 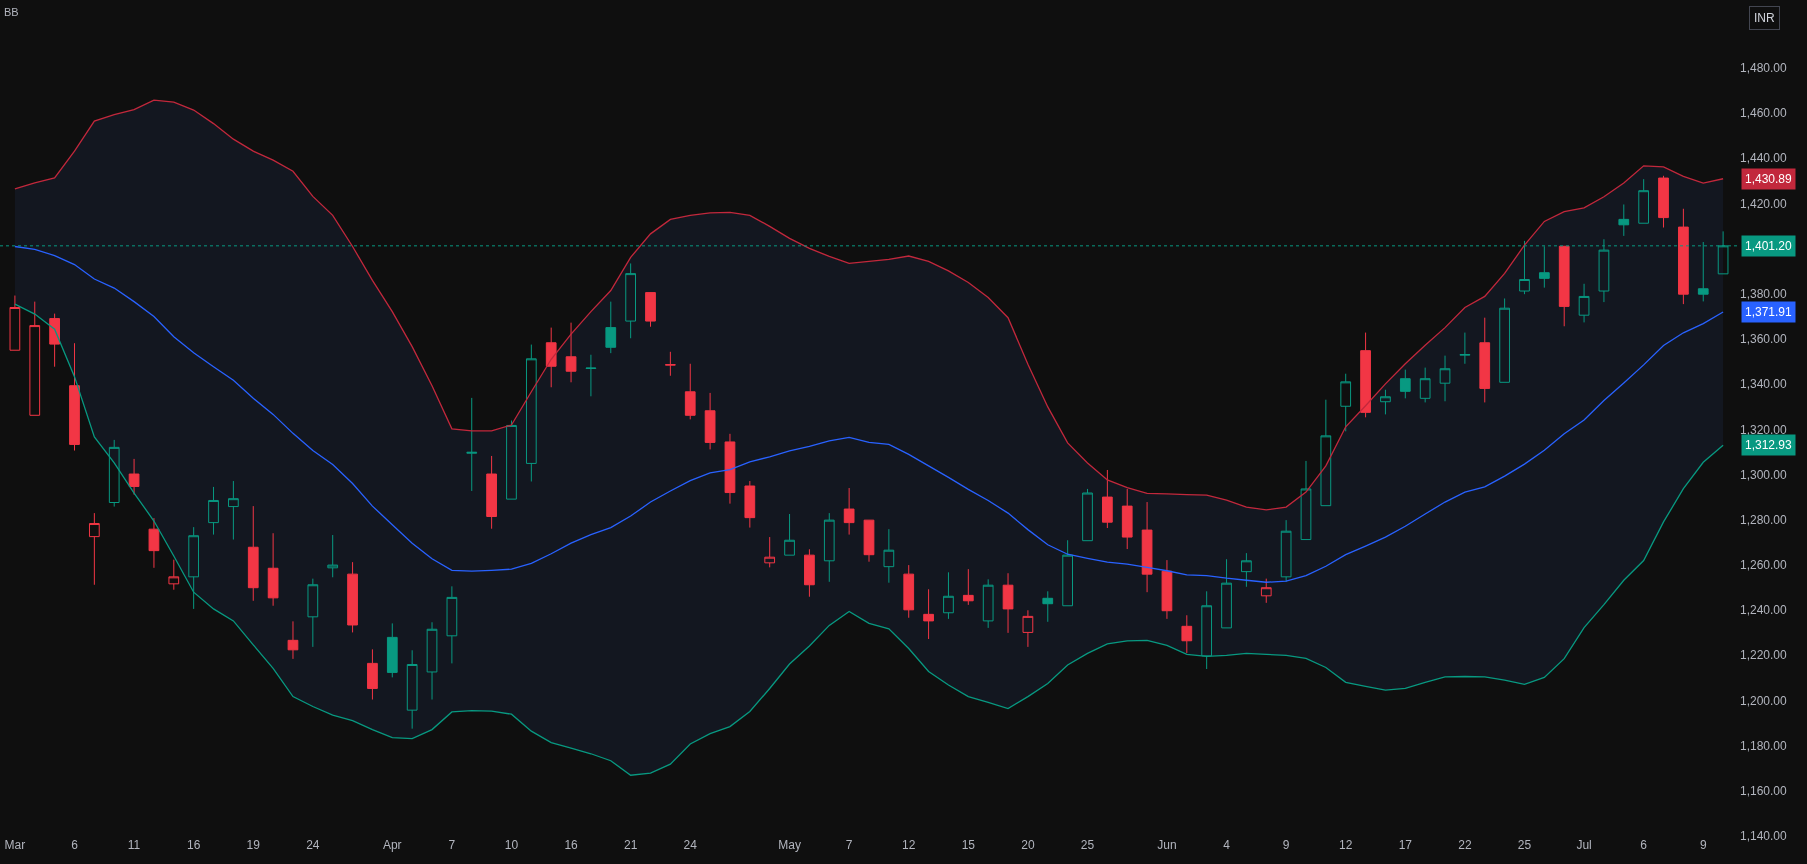 I want to click on data-label: 1,430.89, so click(x=1769, y=179).